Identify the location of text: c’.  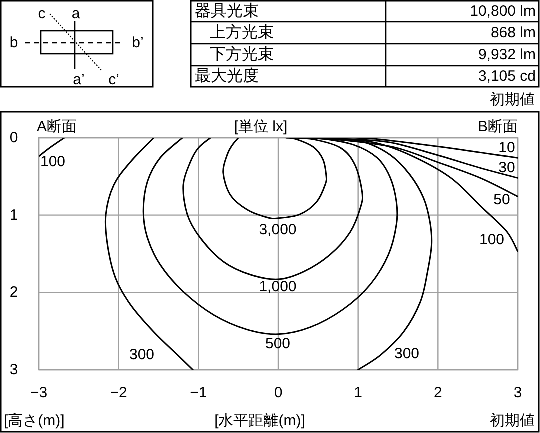
(114, 80).